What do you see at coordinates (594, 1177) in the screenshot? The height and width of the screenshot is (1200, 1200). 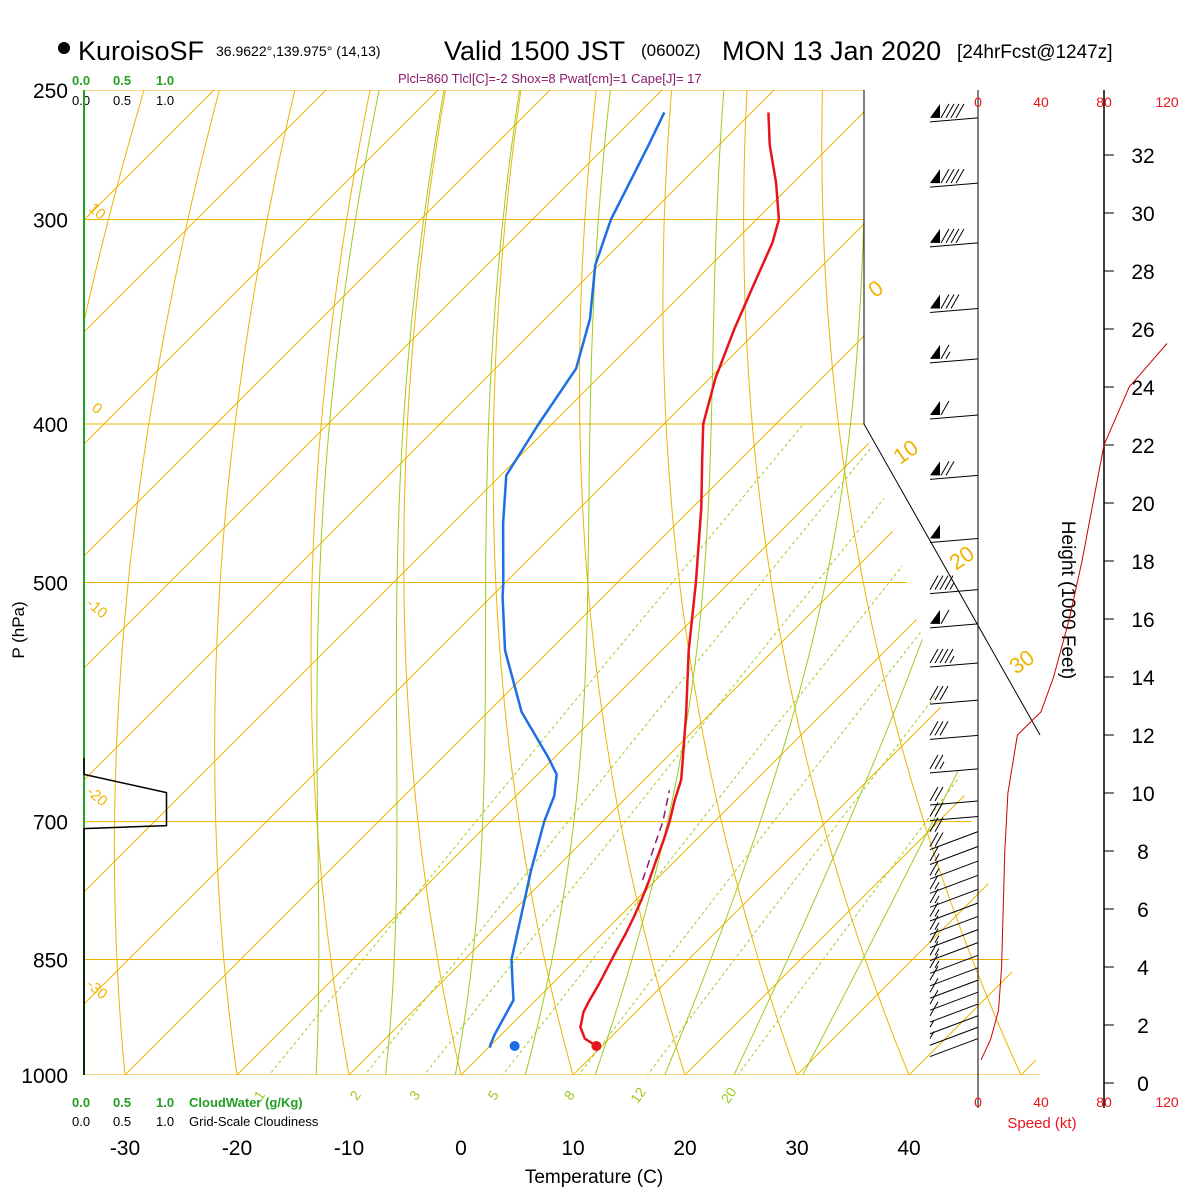 I see `x-axis-title: Temperature (C)` at bounding box center [594, 1177].